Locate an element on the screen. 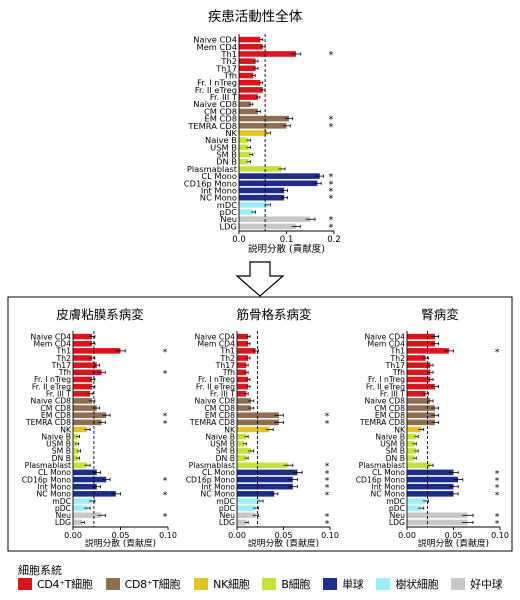  legend-label: 樹状細胞 is located at coordinates (417, 584).